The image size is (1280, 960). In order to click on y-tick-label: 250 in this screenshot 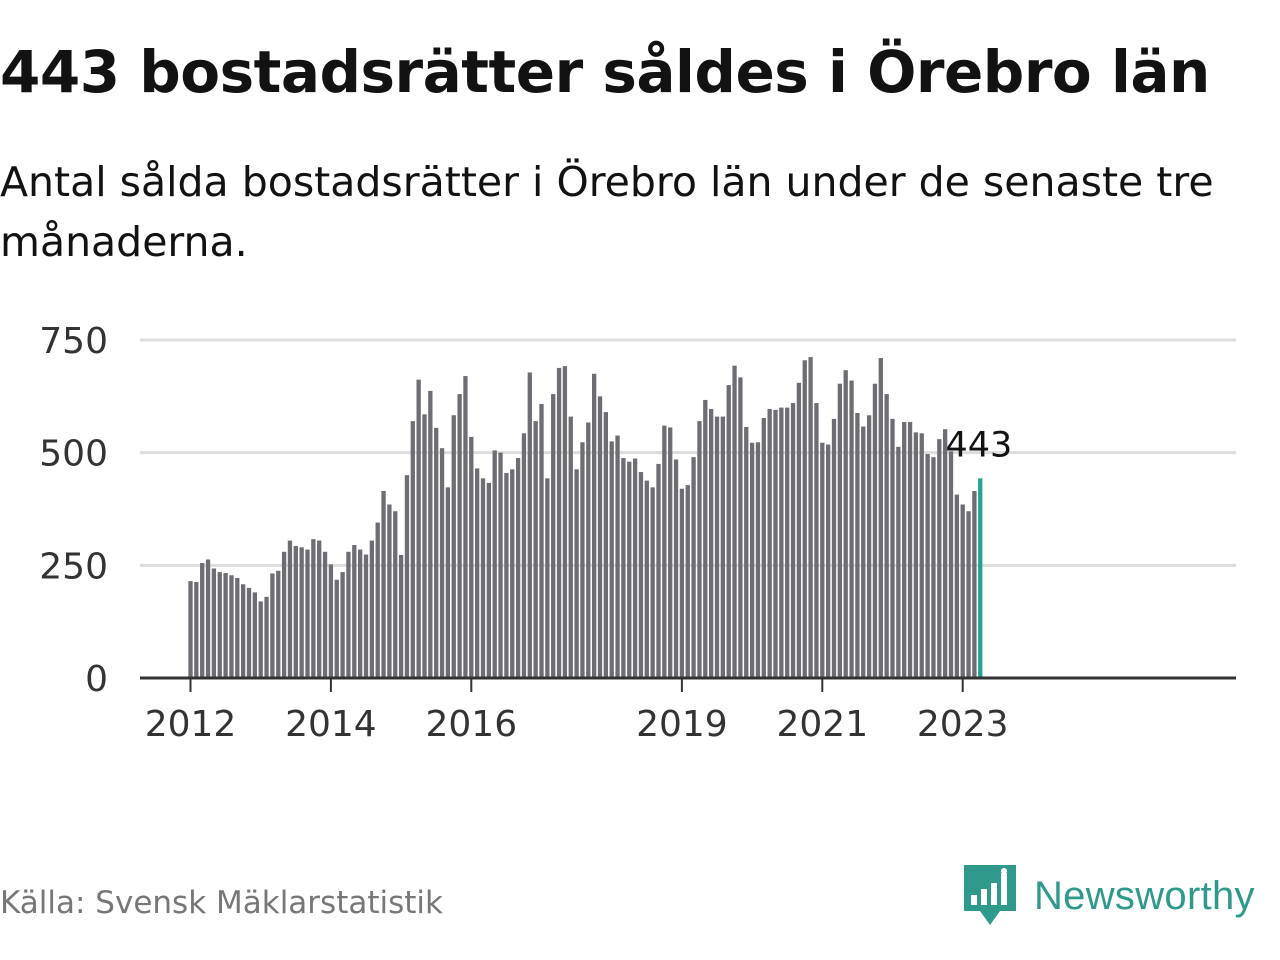, I will do `click(73, 566)`.